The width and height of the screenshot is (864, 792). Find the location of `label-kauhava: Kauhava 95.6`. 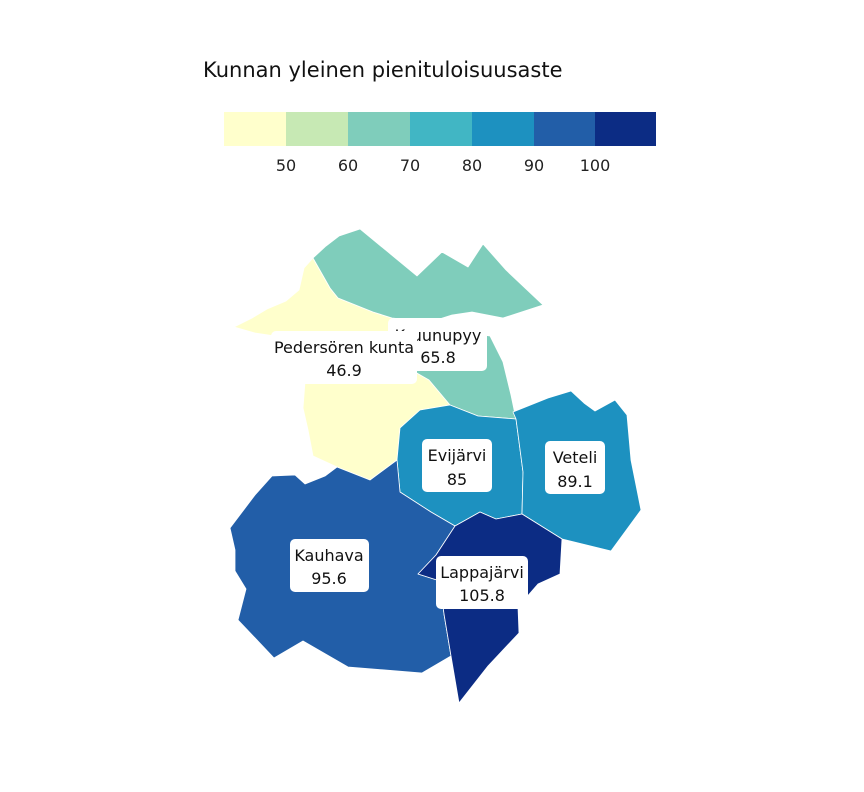

label-kauhava: Kauhava 95.6 is located at coordinates (329, 565).